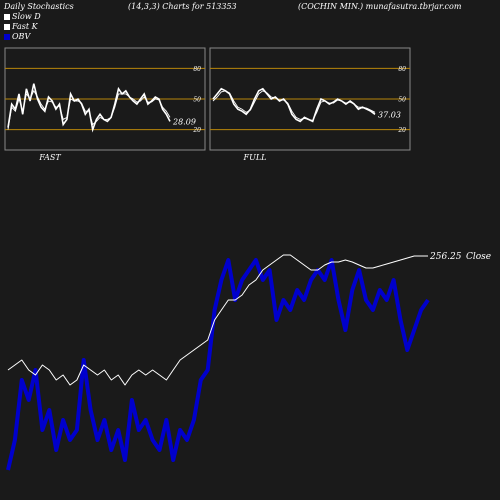  Describe the element at coordinates (380, 6) in the screenshot. I see `header-source: (COCHIN MIN.) munafasutra.tbrjar.com` at that location.